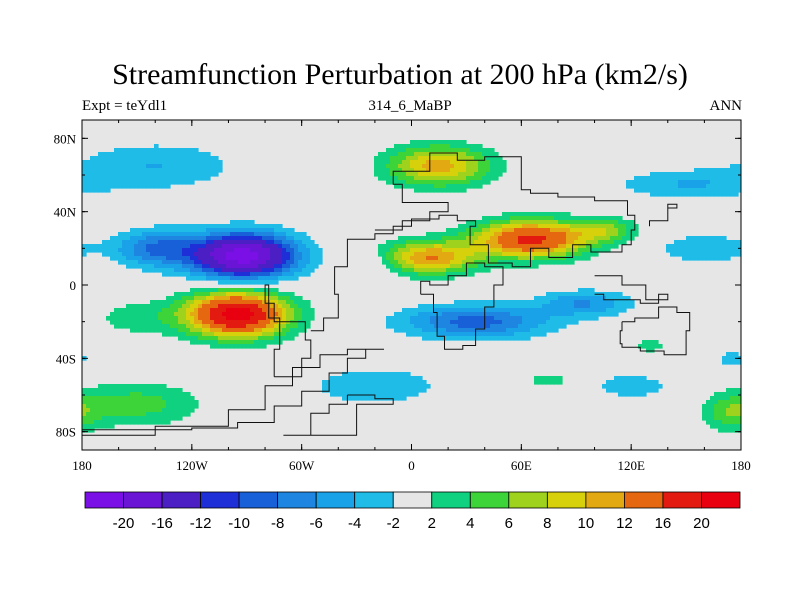 The height and width of the screenshot is (600, 800). I want to click on colorbar-label: 2, so click(432, 523).